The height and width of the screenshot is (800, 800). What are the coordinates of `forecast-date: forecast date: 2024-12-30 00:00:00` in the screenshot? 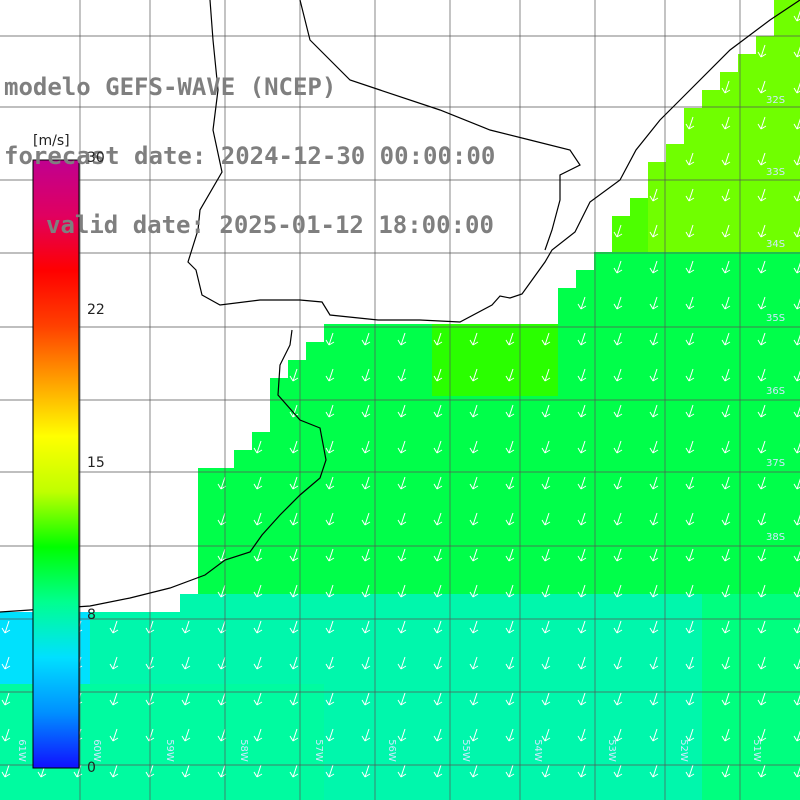 It's located at (250, 156).